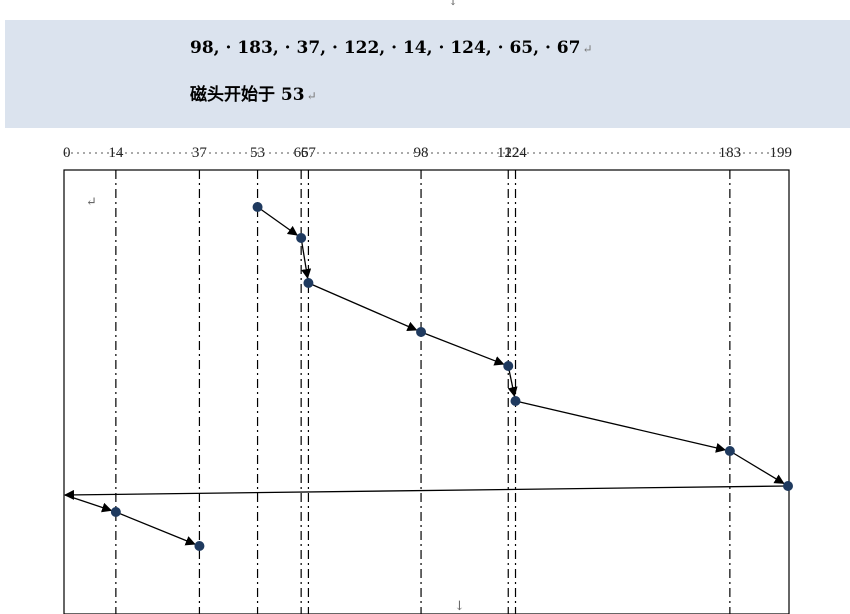  What do you see at coordinates (453, 4) in the screenshot?
I see `top-paragraph-mark: ↓` at bounding box center [453, 4].